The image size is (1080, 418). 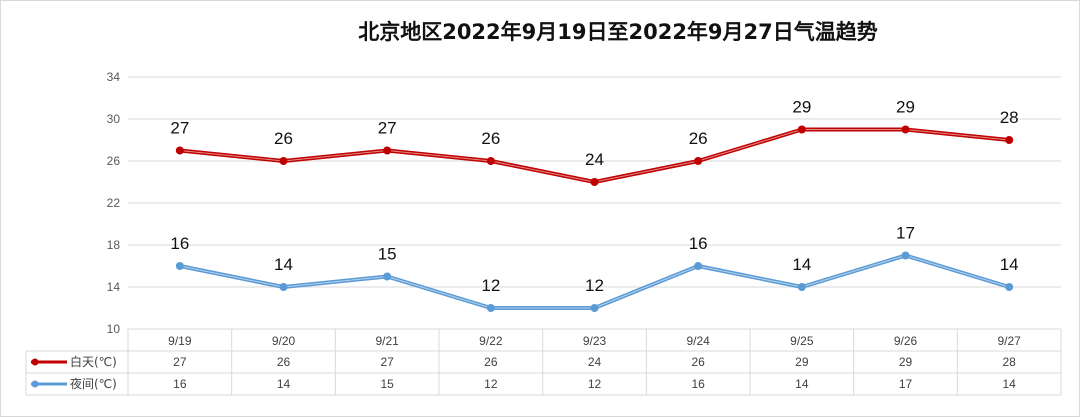 I want to click on data-label: 17, so click(x=905, y=233).